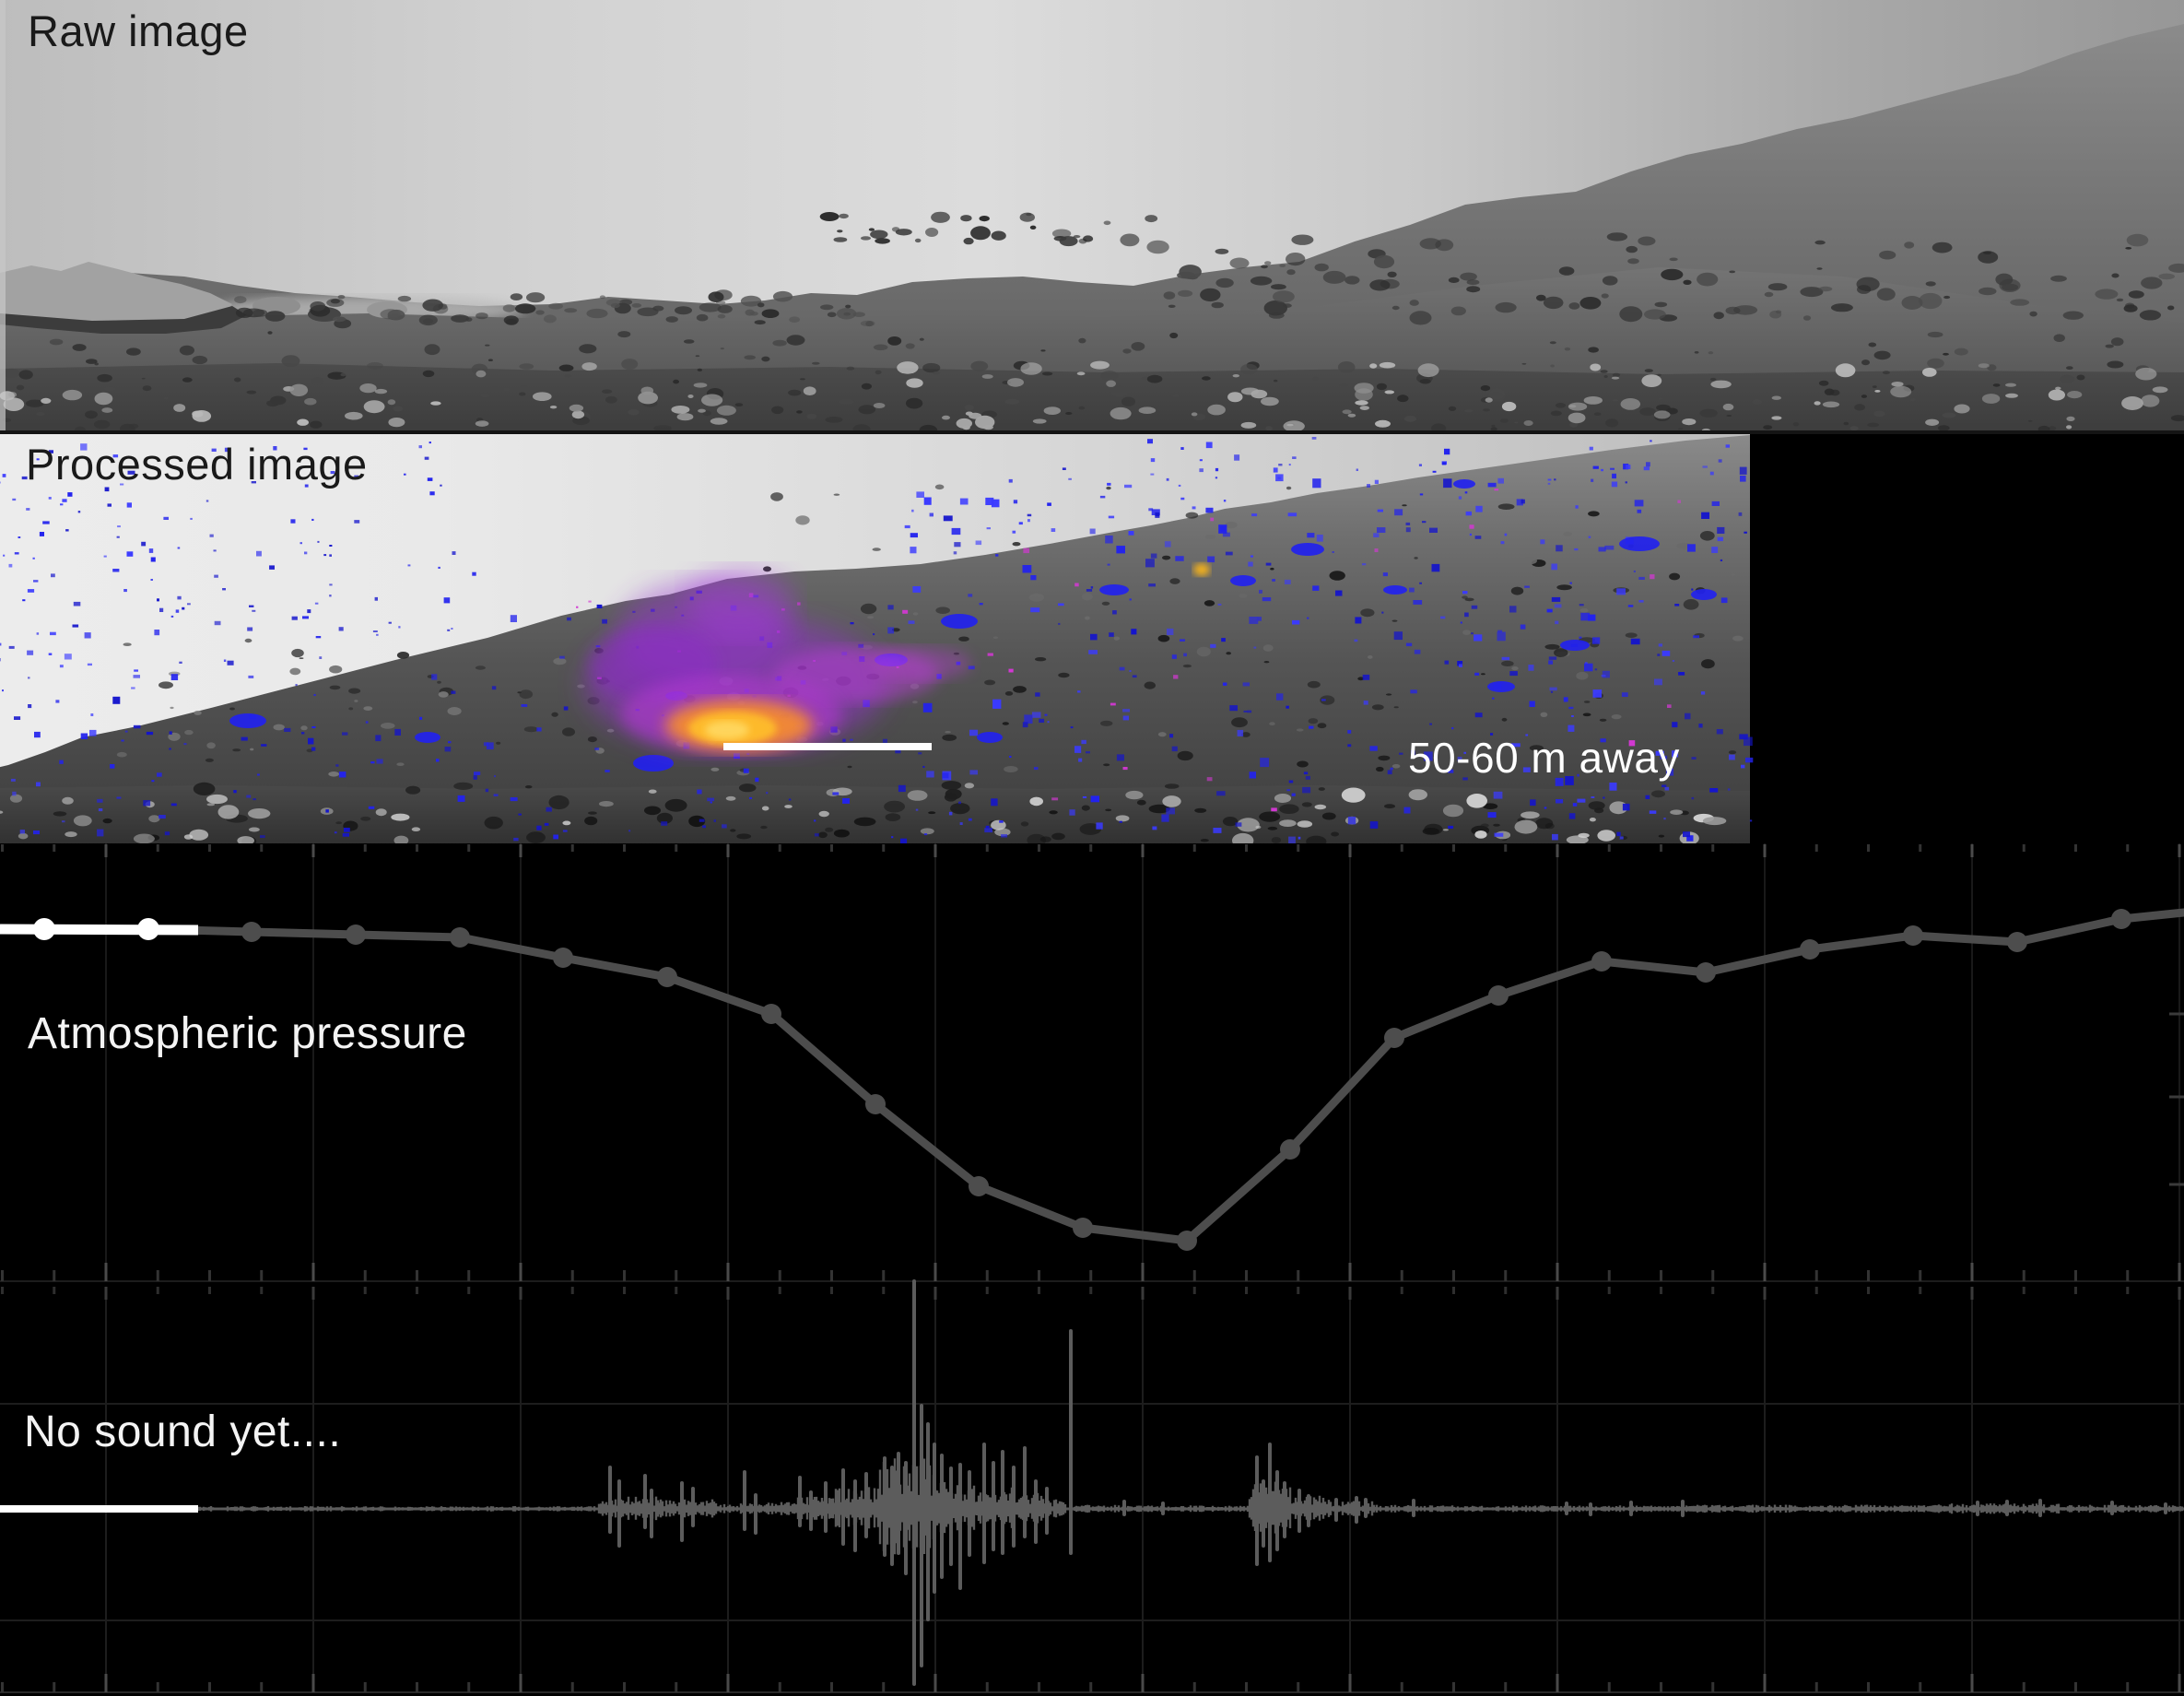 Image resolution: width=2184 pixels, height=1696 pixels. Describe the element at coordinates (1201, 570) in the screenshot. I see `hot-spot-dot` at that location.